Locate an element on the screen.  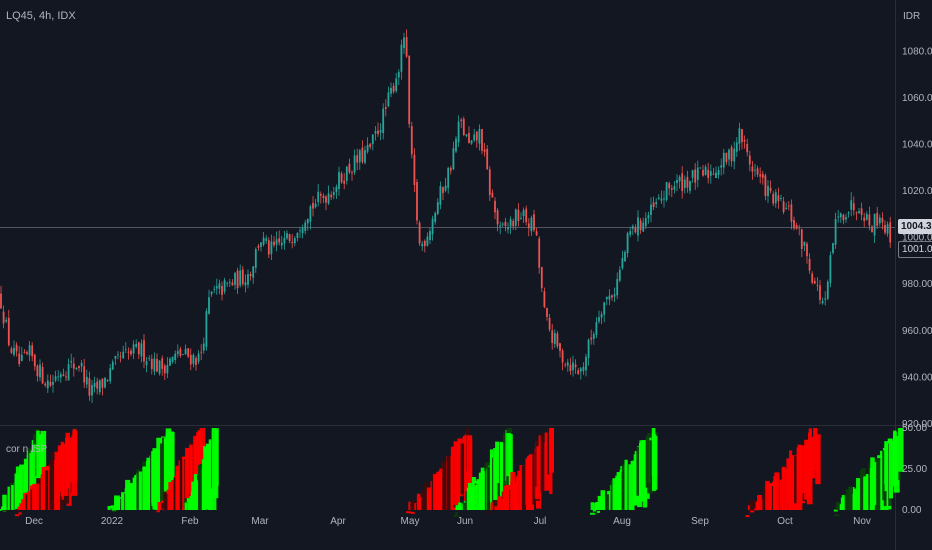
time-axis-tick: Oct is located at coordinates (785, 521).